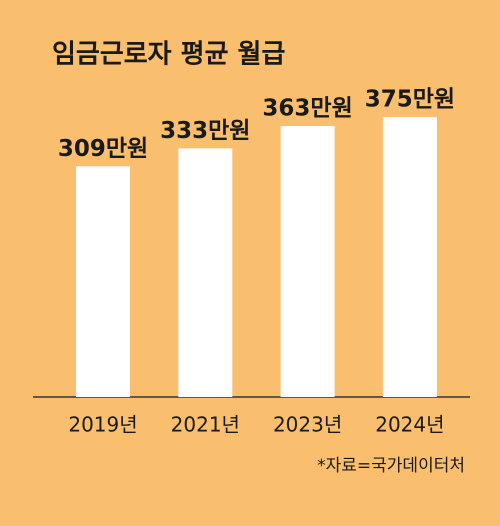 The height and width of the screenshot is (526, 500). What do you see at coordinates (102, 425) in the screenshot?
I see `x-tick-label: 2019년` at bounding box center [102, 425].